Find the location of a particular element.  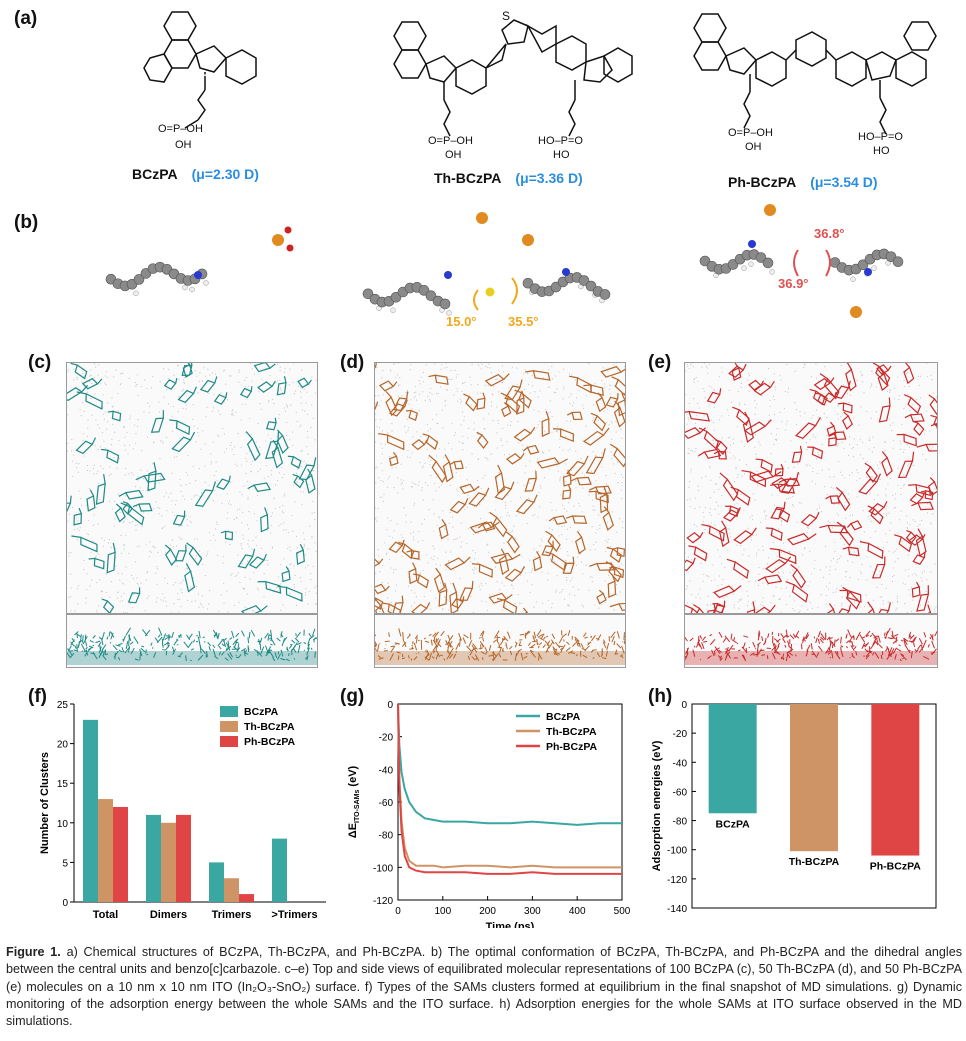

x-axis-label: Time (ps) is located at coordinates (510, 924).